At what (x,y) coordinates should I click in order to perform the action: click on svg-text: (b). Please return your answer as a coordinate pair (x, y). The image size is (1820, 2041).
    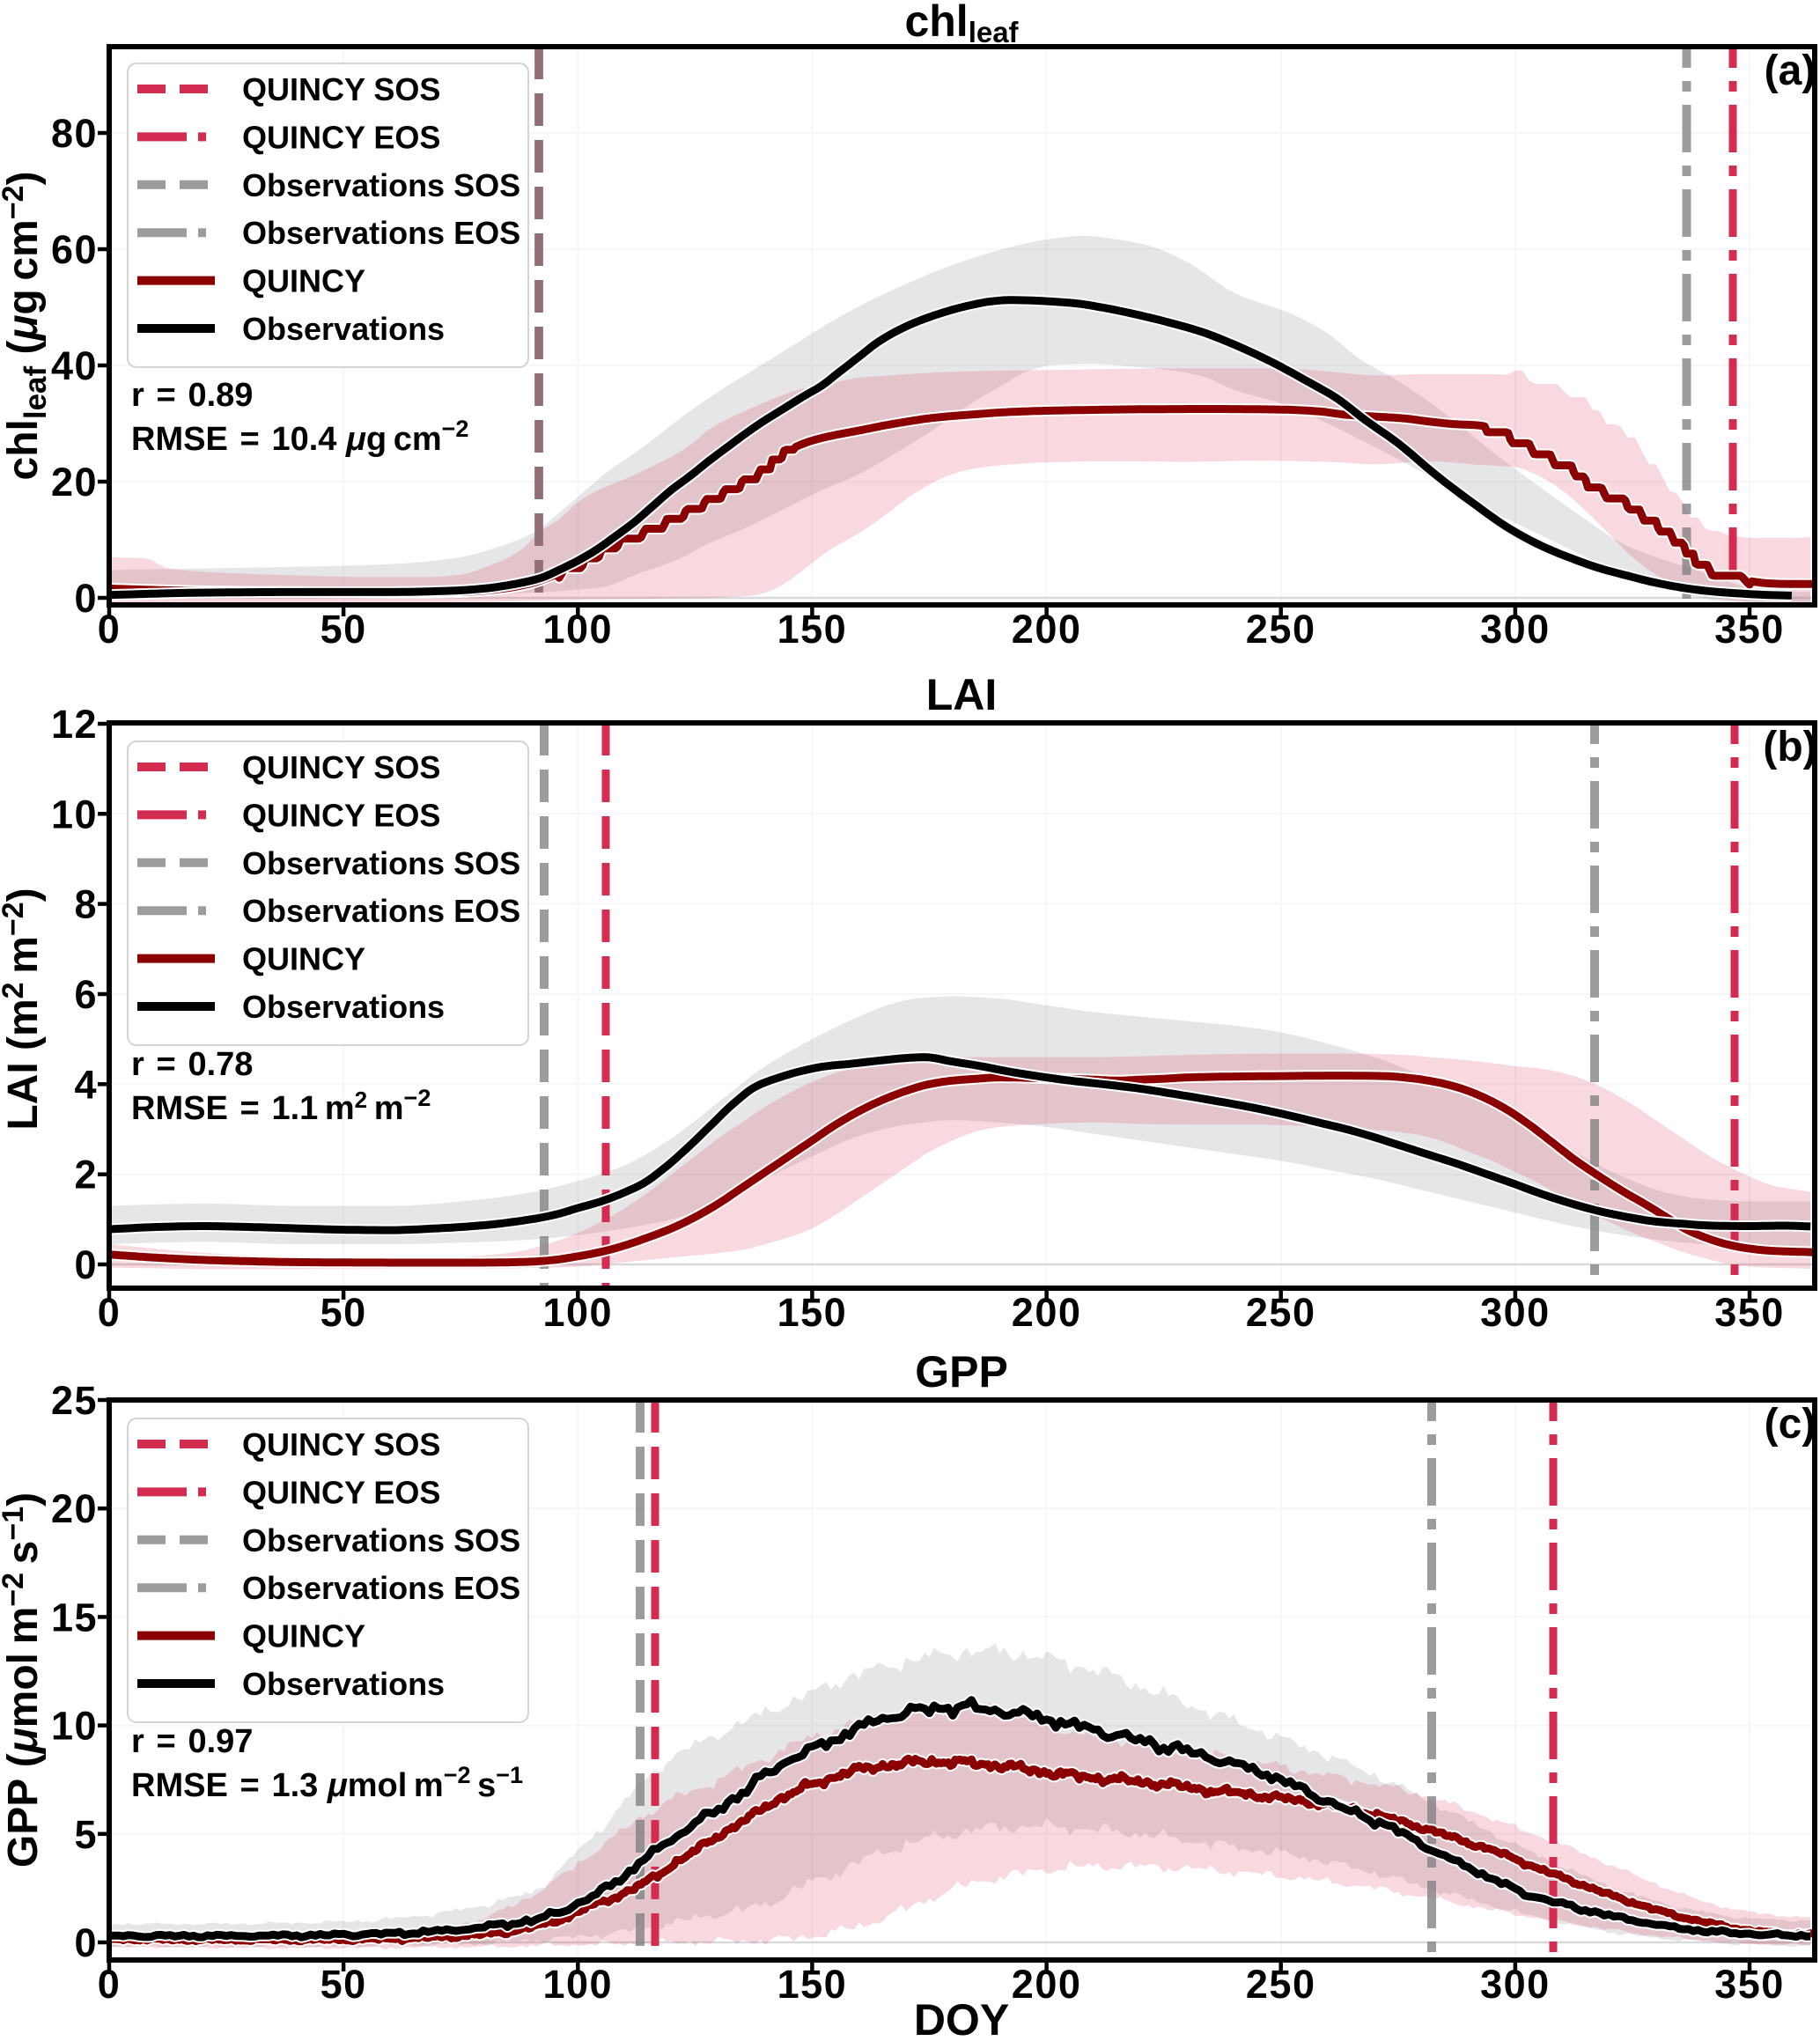
    Looking at the image, I should click on (1789, 747).